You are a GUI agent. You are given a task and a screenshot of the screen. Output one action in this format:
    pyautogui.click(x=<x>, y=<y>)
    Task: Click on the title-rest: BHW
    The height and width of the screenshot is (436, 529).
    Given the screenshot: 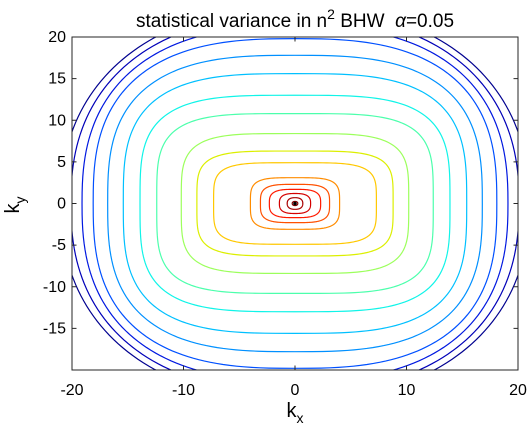 What is the action you would take?
    pyautogui.click(x=365, y=21)
    